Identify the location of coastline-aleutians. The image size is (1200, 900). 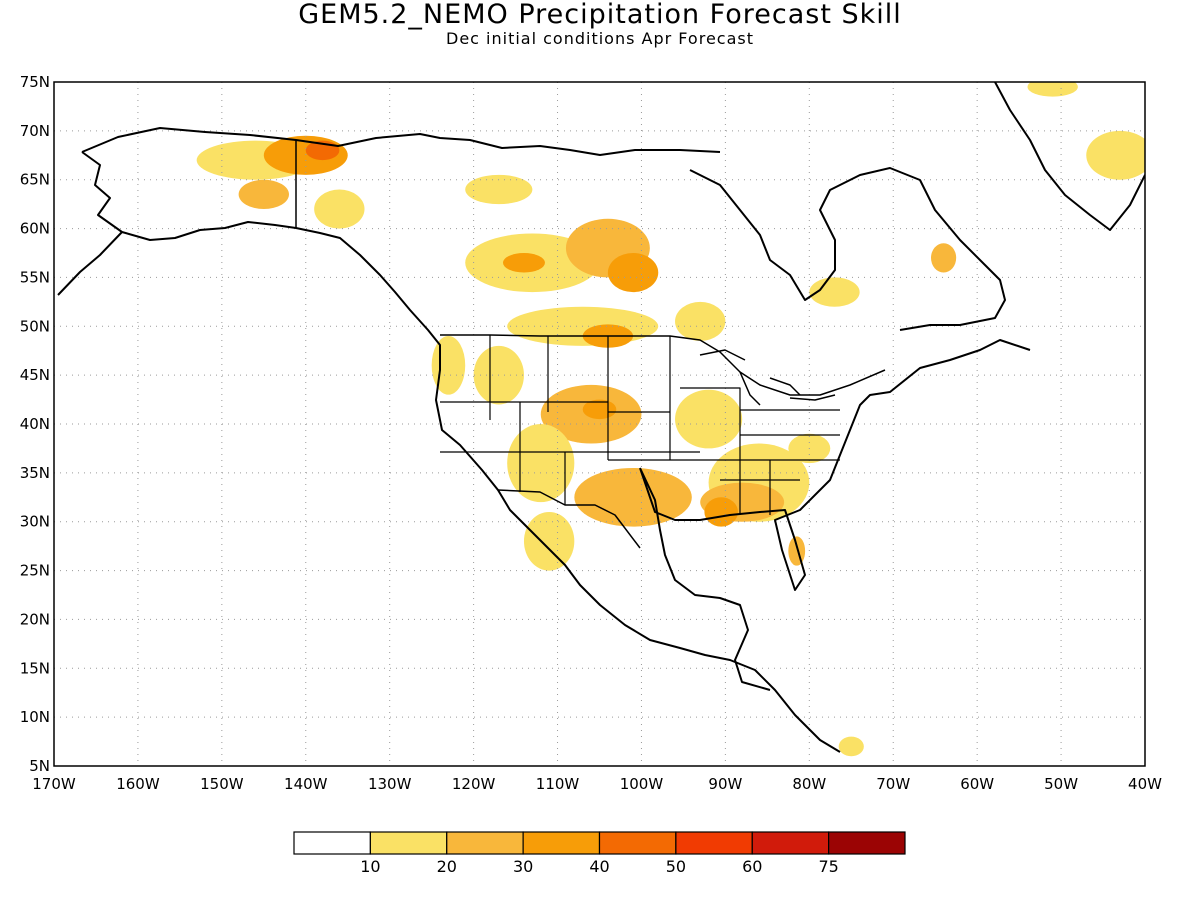
(90, 263).